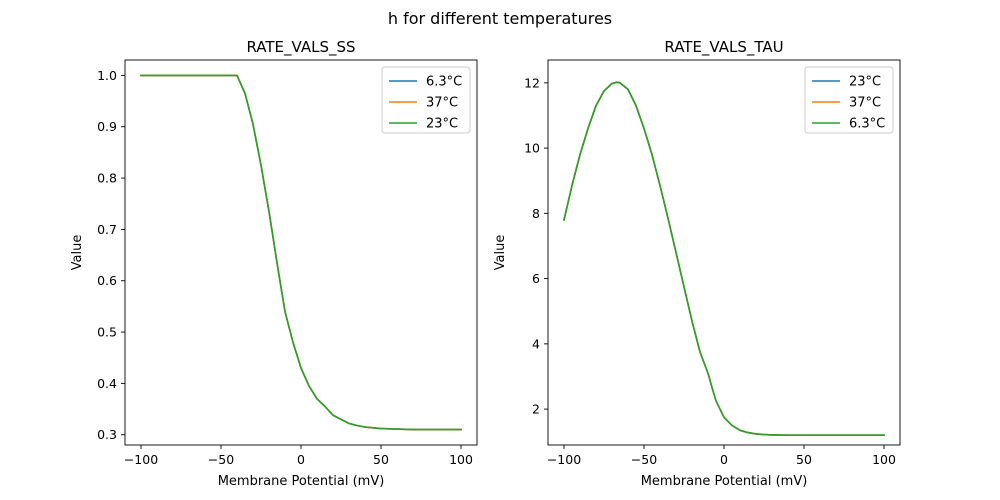 This screenshot has height=500, width=1000. Describe the element at coordinates (442, 124) in the screenshot. I see `legend-label-2: 23°C` at that location.